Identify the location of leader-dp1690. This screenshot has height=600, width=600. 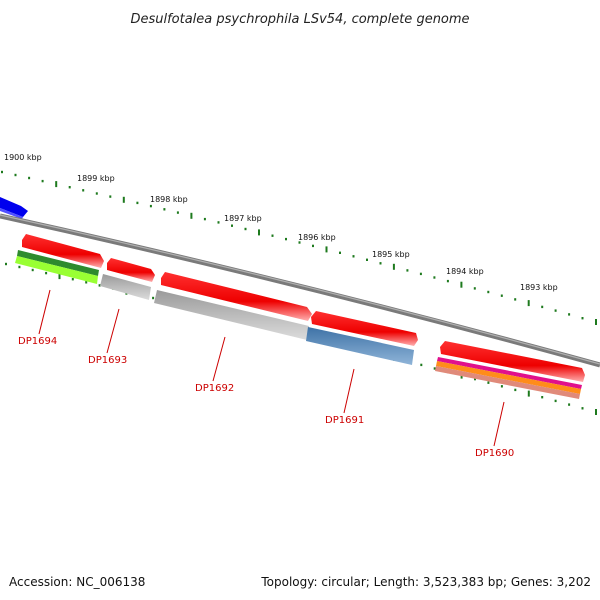
(499, 424).